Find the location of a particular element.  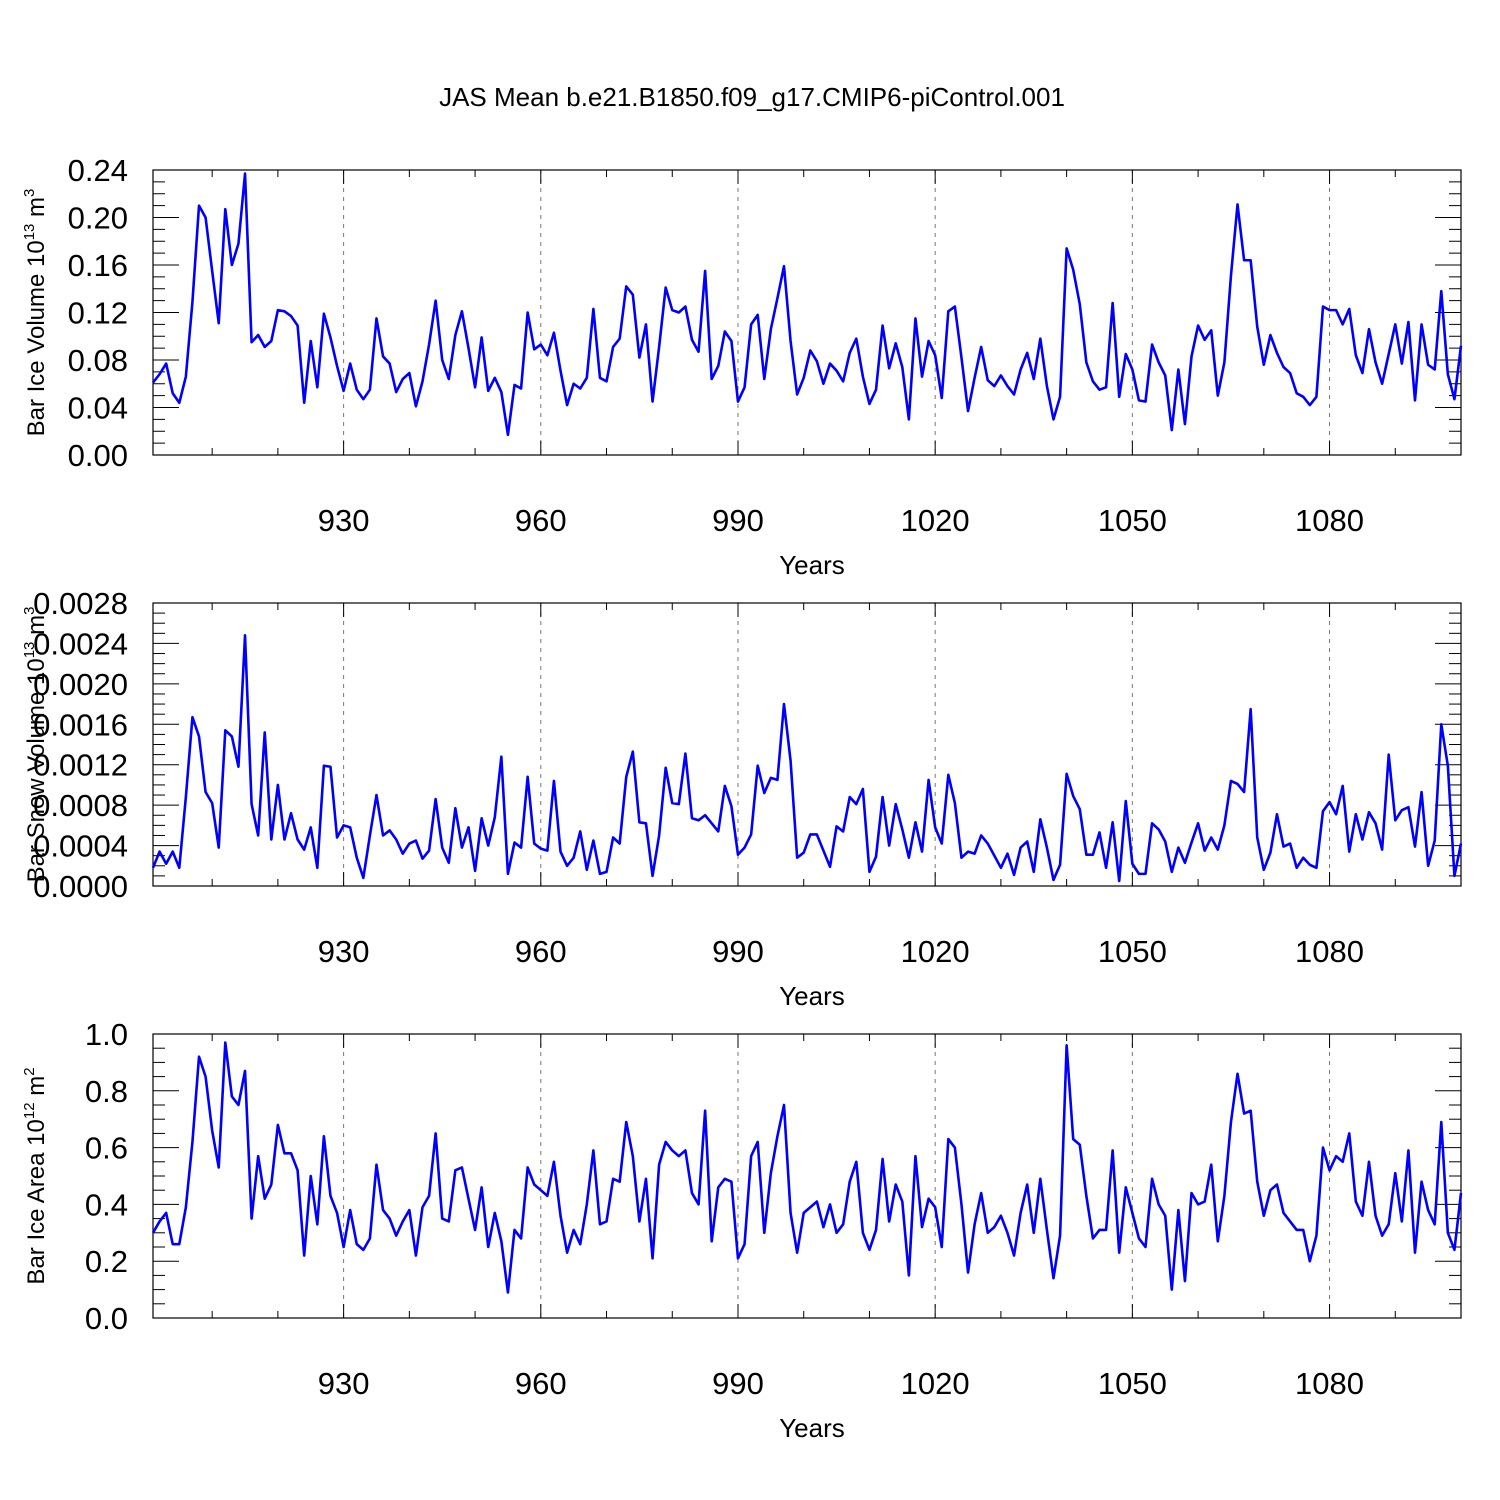

y-tick-label: 0.4 is located at coordinates (106, 1204).